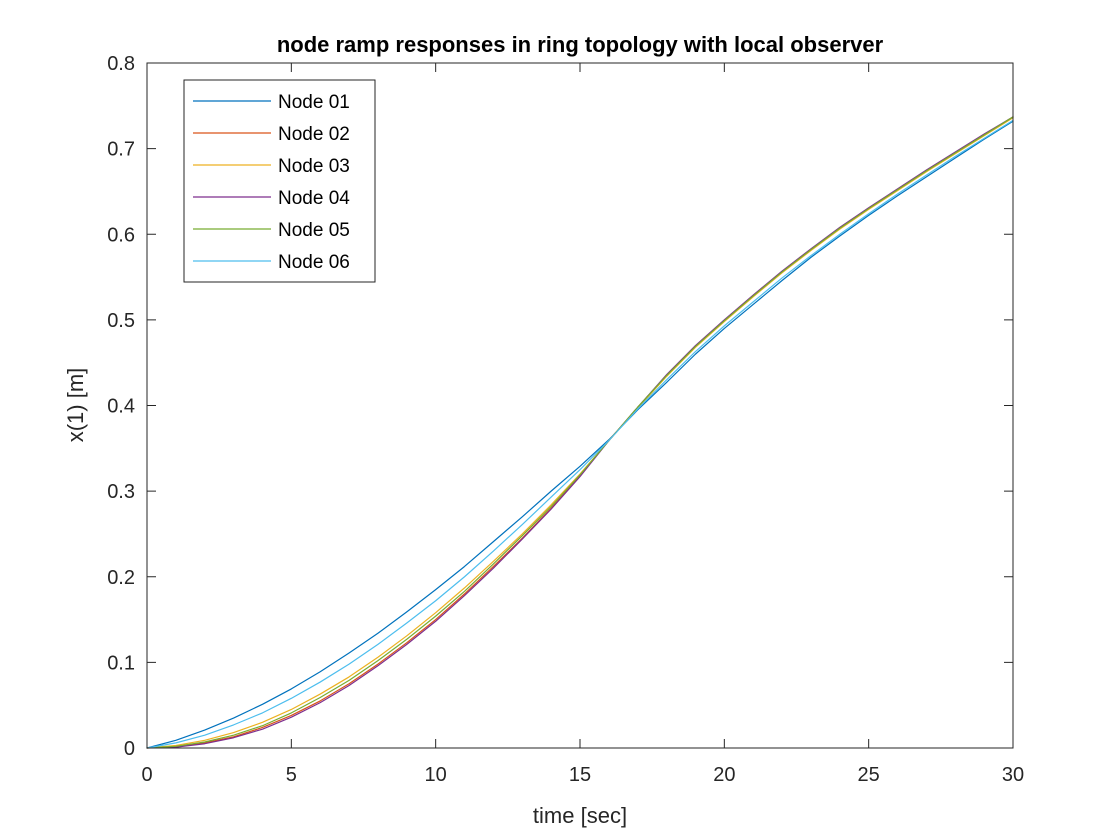 The width and height of the screenshot is (1120, 840). Describe the element at coordinates (724, 775) in the screenshot. I see `x-tick-label: 20` at that location.